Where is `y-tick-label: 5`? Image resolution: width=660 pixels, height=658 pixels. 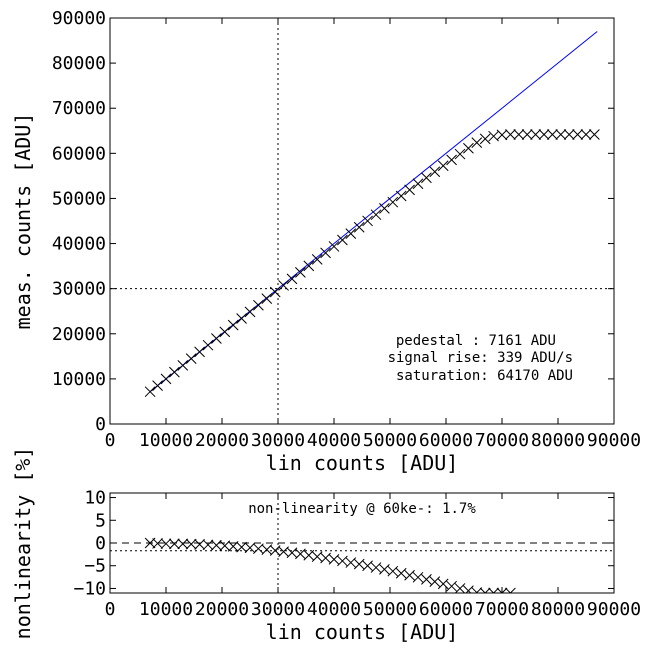
y-tick-label: 5 is located at coordinates (100, 520).